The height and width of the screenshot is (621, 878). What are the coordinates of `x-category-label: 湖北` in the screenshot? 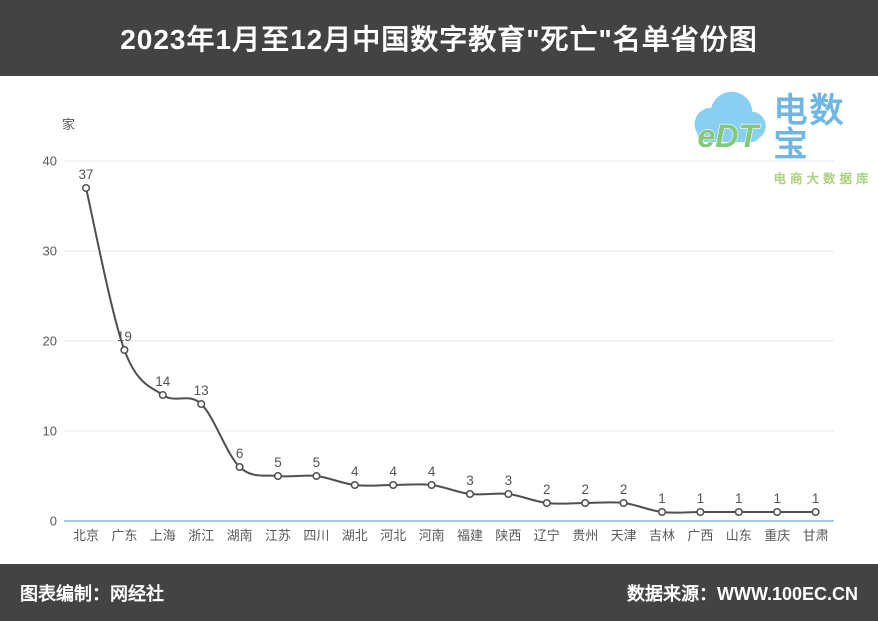 It's located at (355, 535).